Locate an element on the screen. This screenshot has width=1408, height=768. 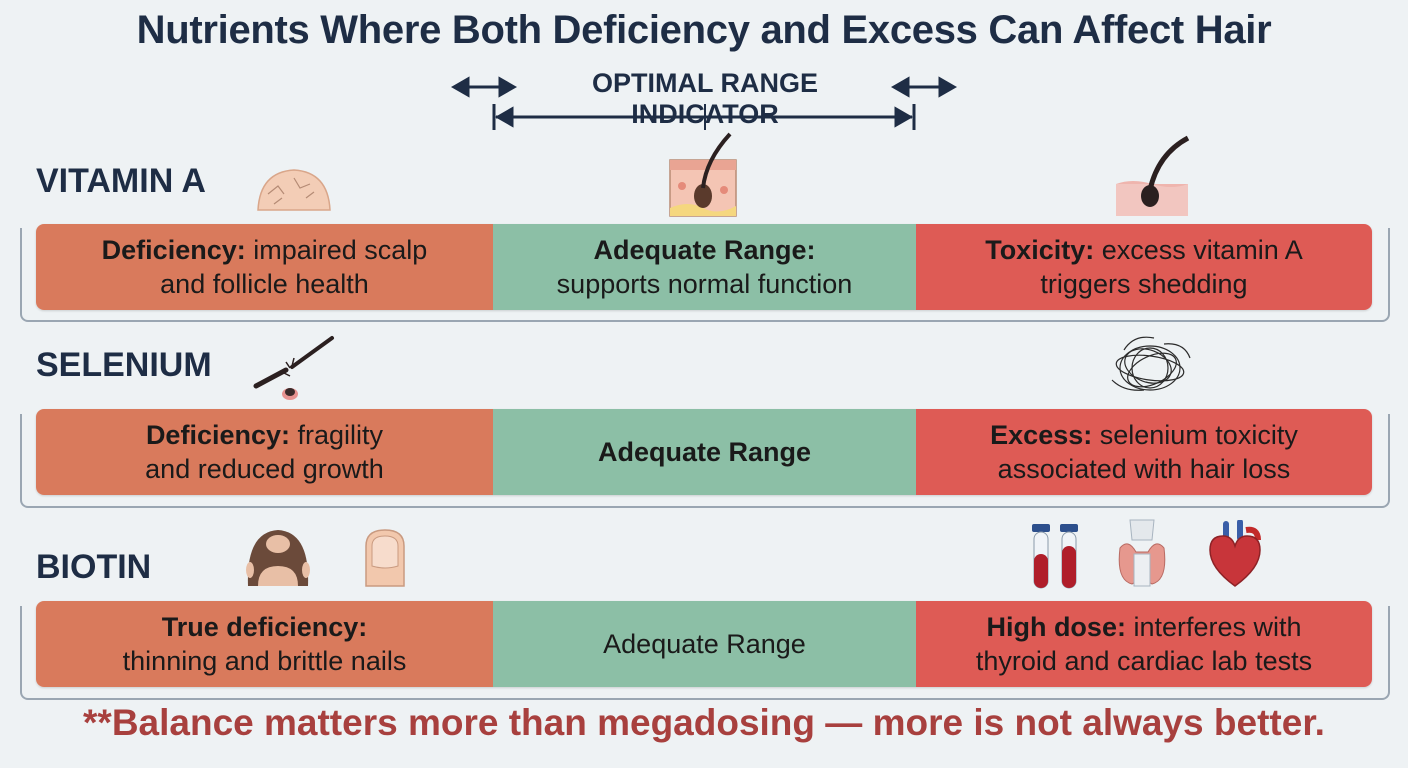
deficiency-text-2: and follicle health is located at coordinates (264, 284).